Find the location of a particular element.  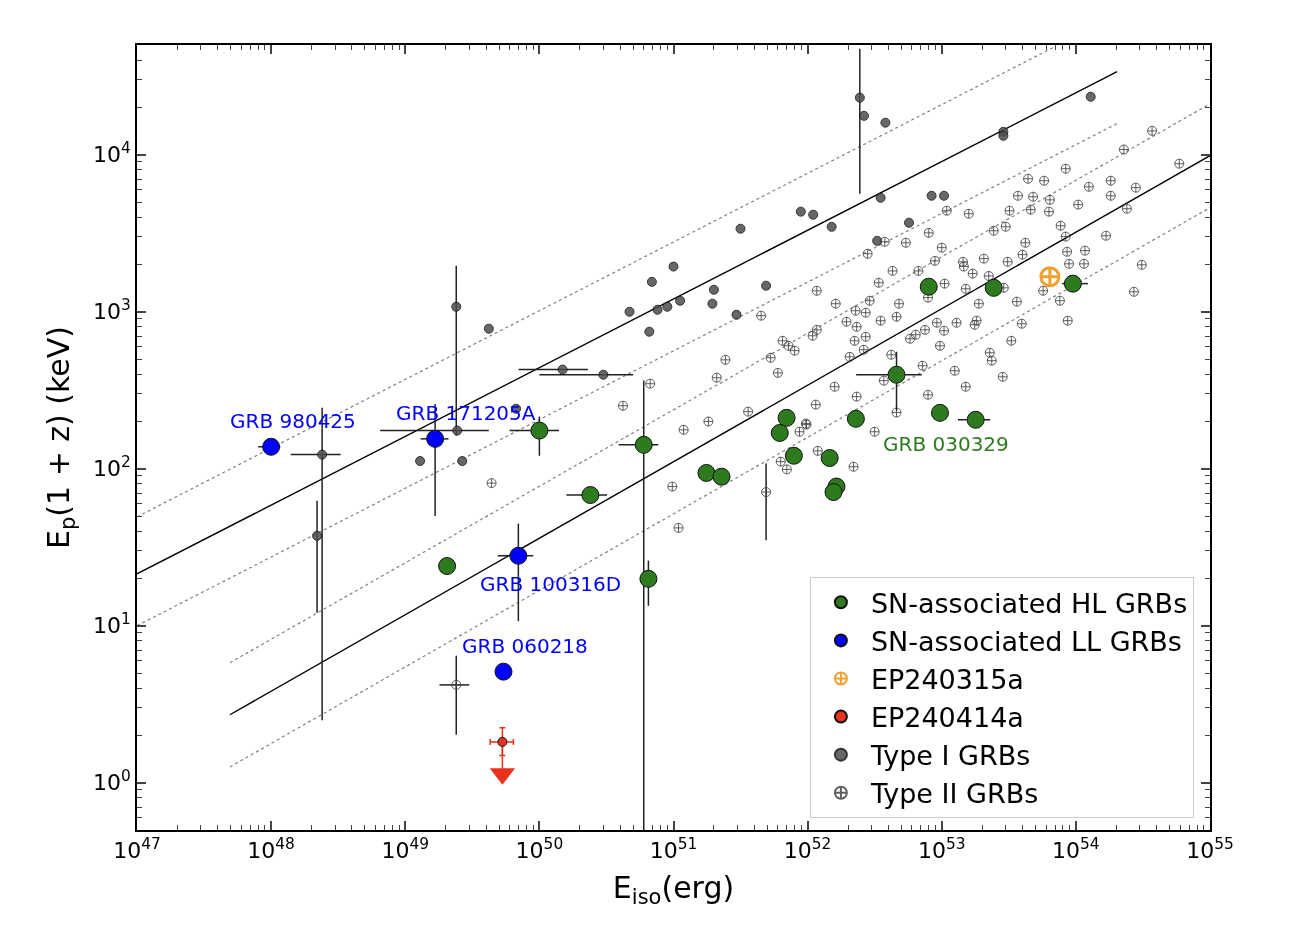

legend-label: SN-associated HL GRBs is located at coordinates (1029, 603).